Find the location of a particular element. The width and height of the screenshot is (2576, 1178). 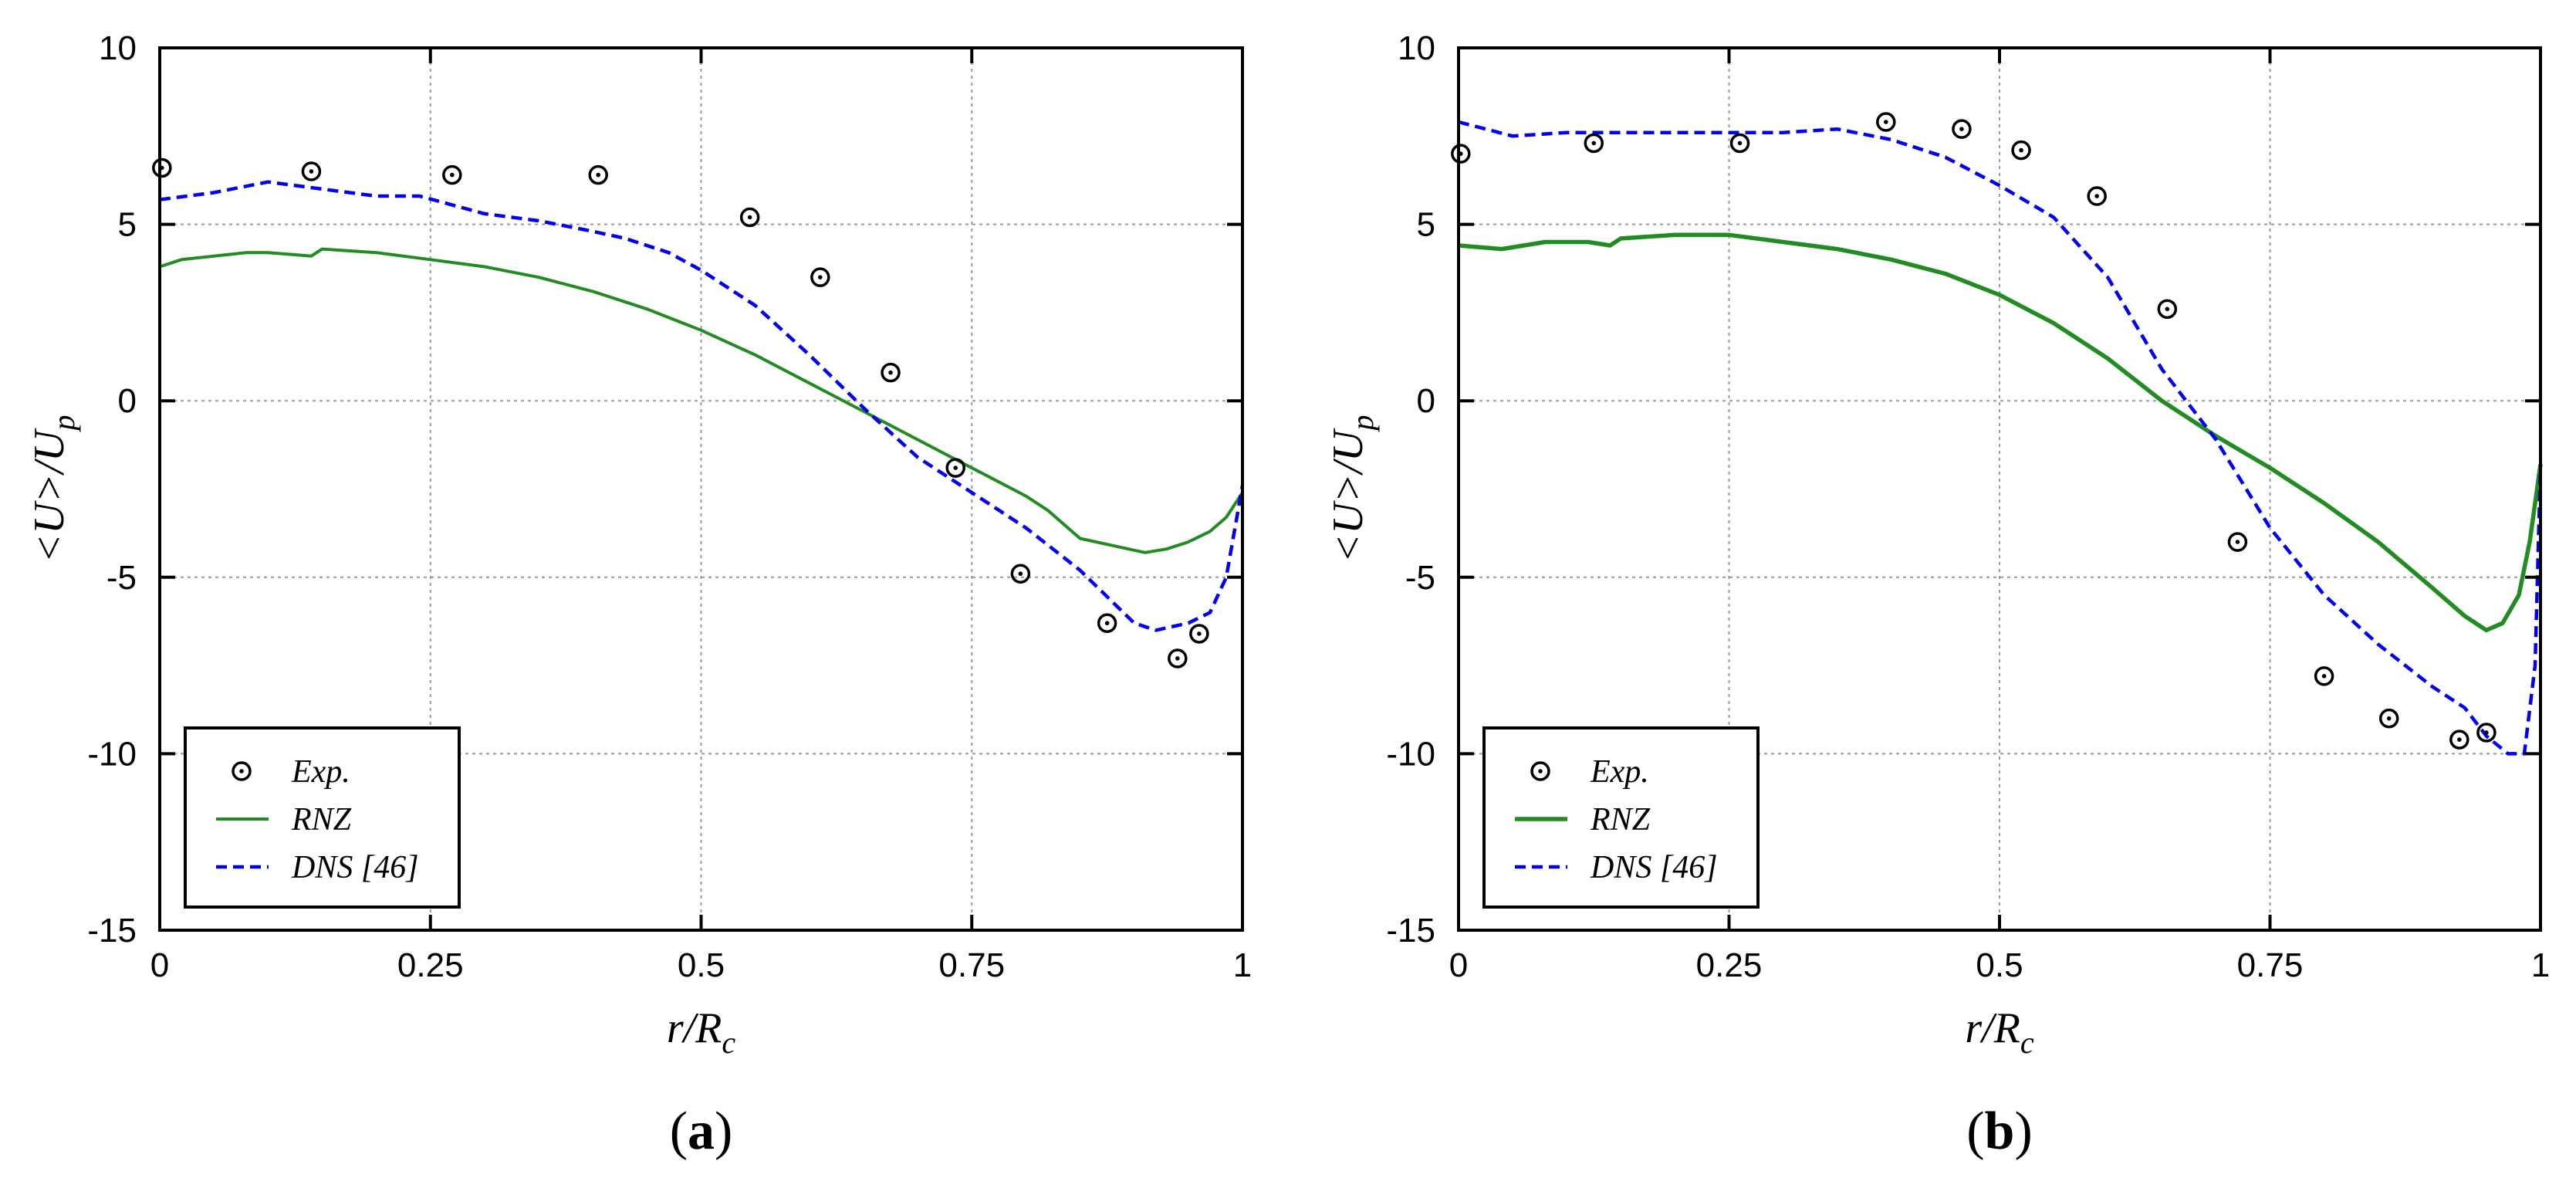

y-tick-label: 10 is located at coordinates (1416, 48).